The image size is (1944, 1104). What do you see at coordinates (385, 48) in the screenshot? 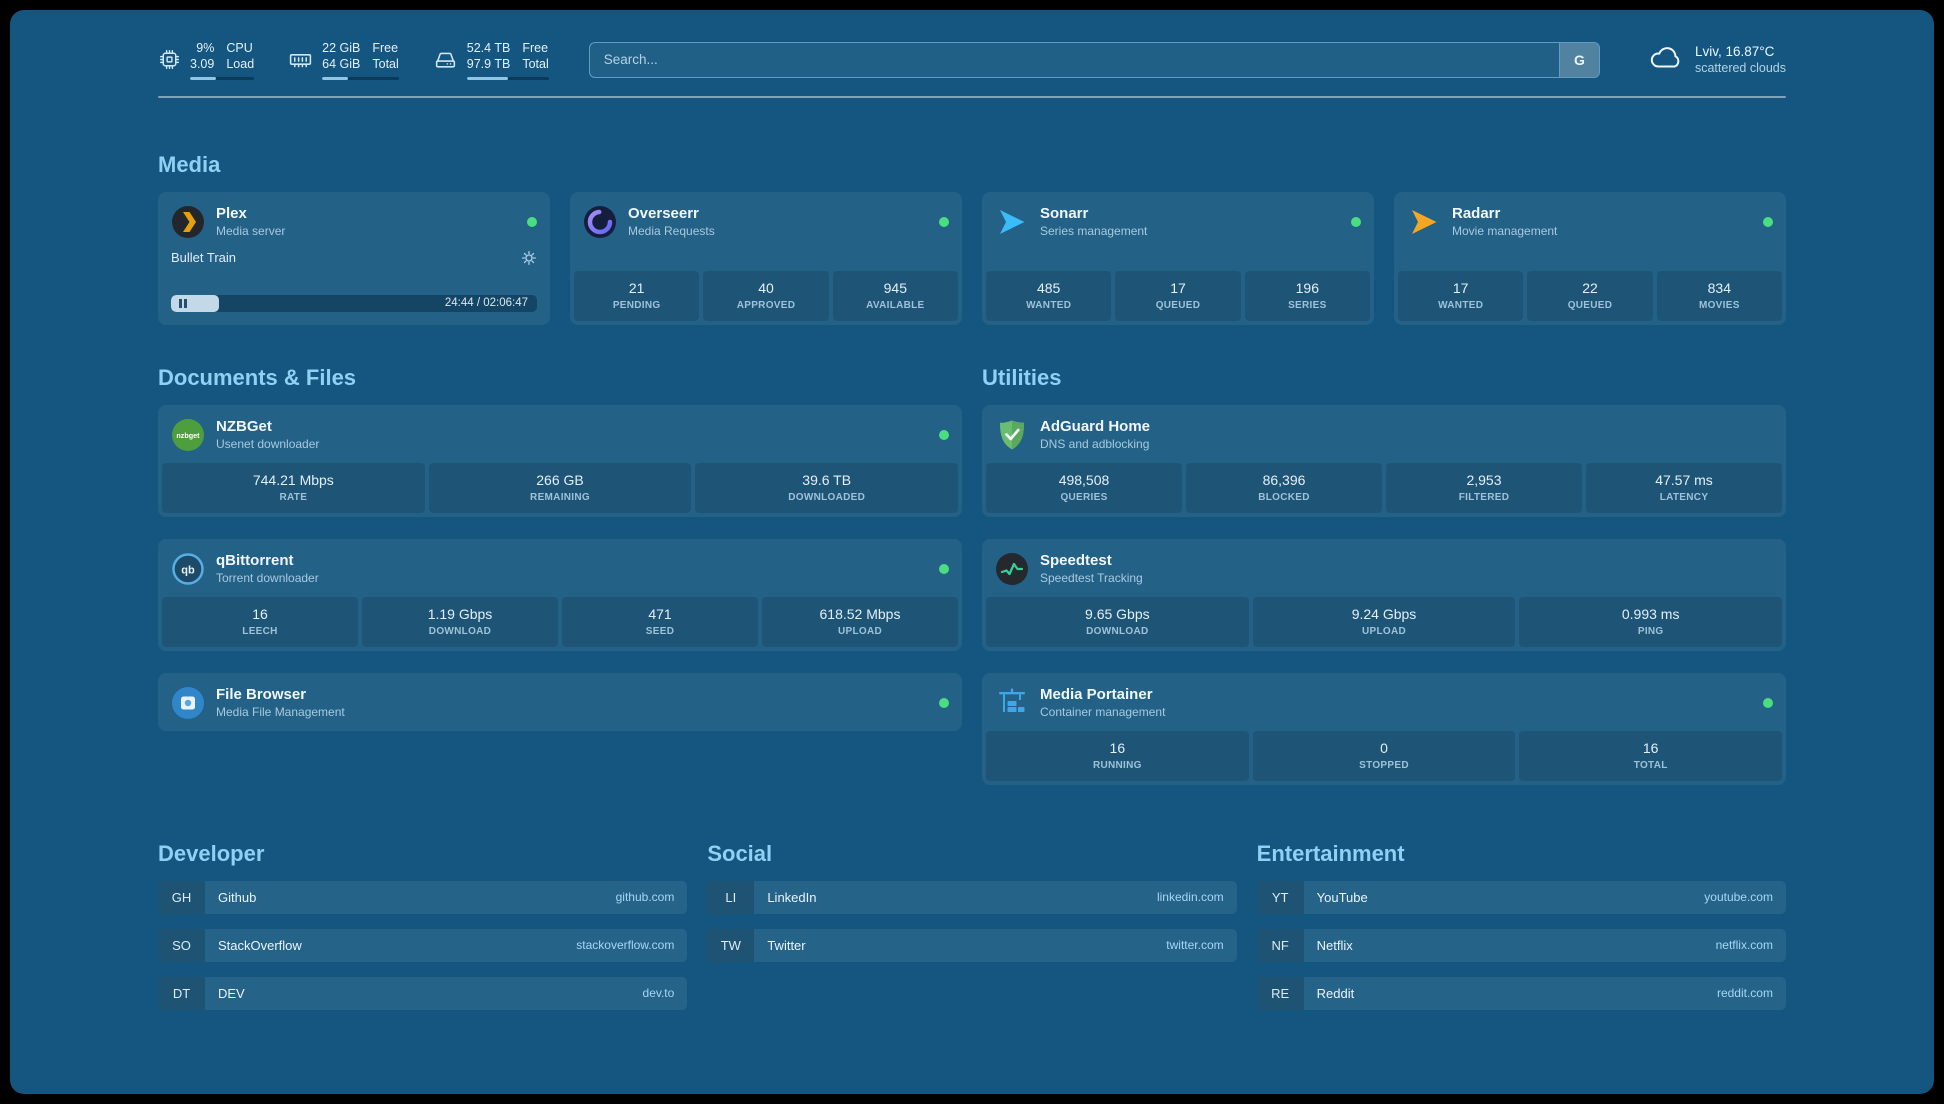
I see `memory-free-label: Free` at bounding box center [385, 48].